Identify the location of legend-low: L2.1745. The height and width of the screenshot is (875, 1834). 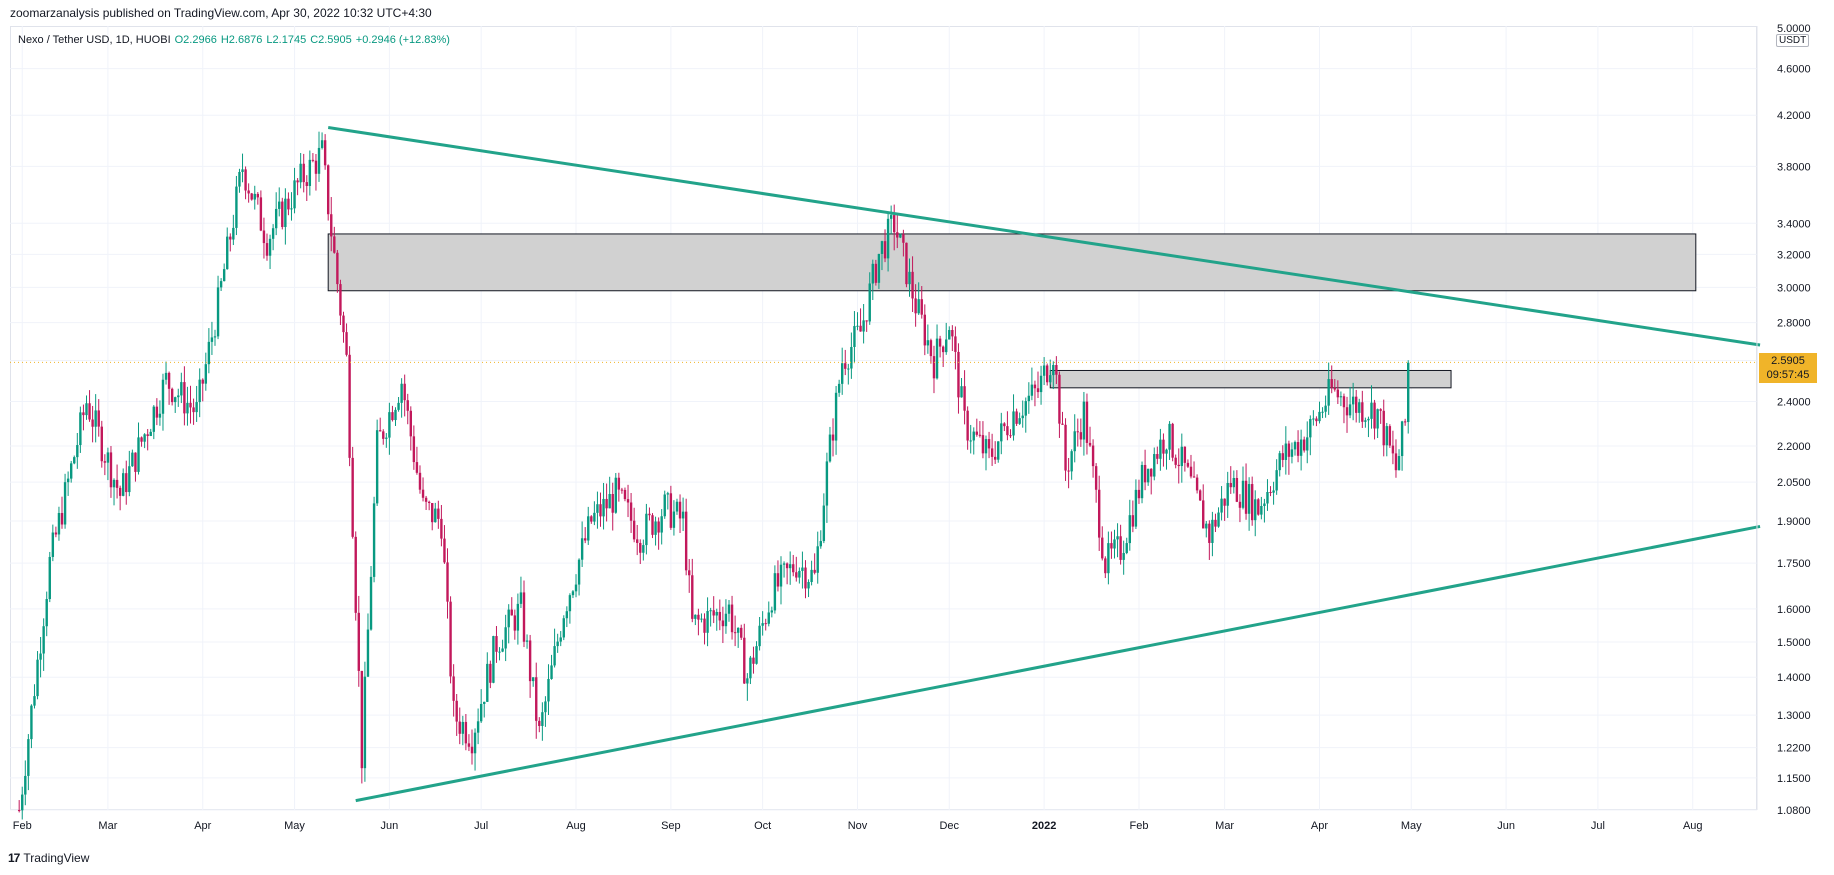
(286, 40).